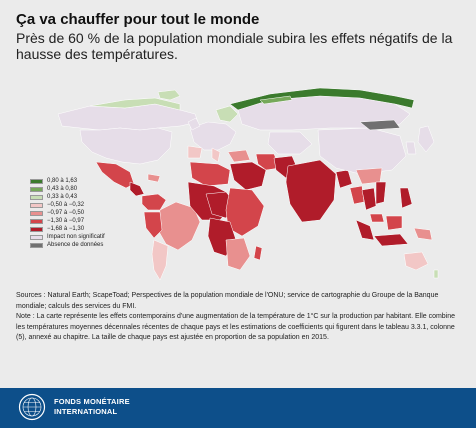 The width and height of the screenshot is (476, 428). I want to click on region-east-africa, so click(245, 212).